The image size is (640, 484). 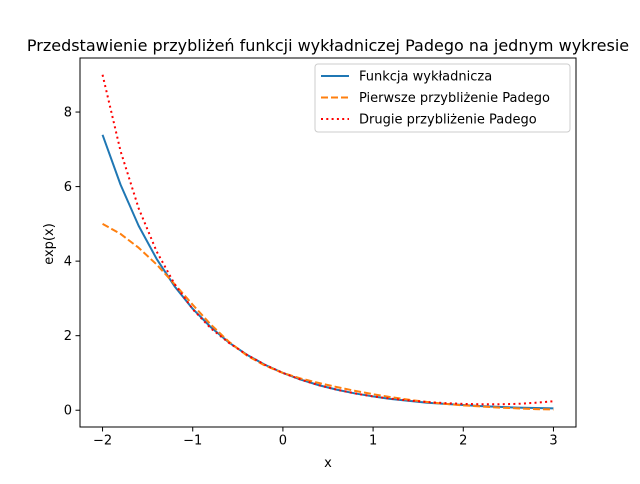 I want to click on x-tick-label: 2, so click(x=463, y=441).